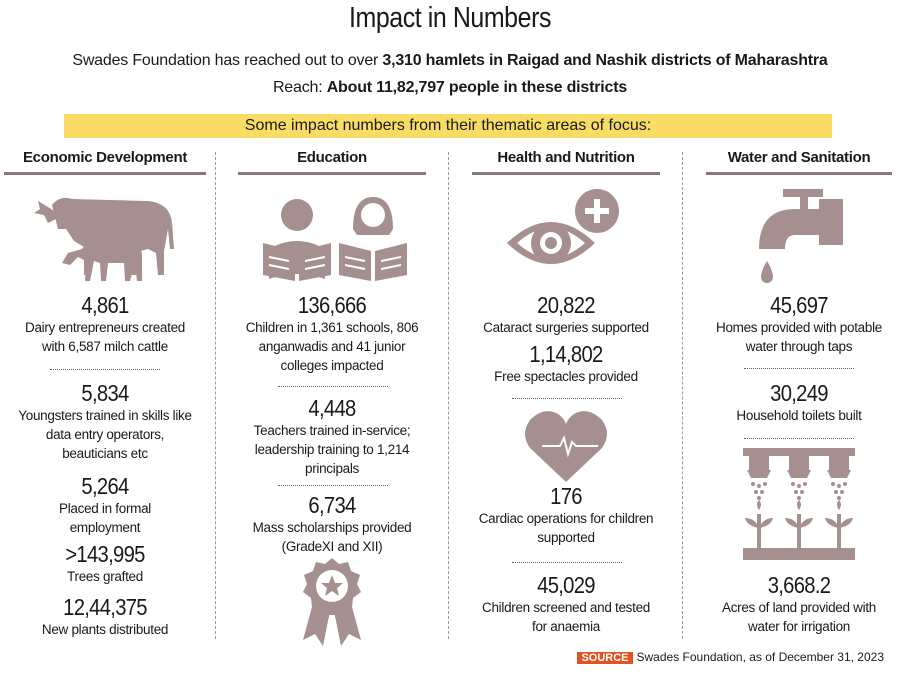 The width and height of the screenshot is (900, 679). I want to click on reading-children-icon, so click(335, 239).